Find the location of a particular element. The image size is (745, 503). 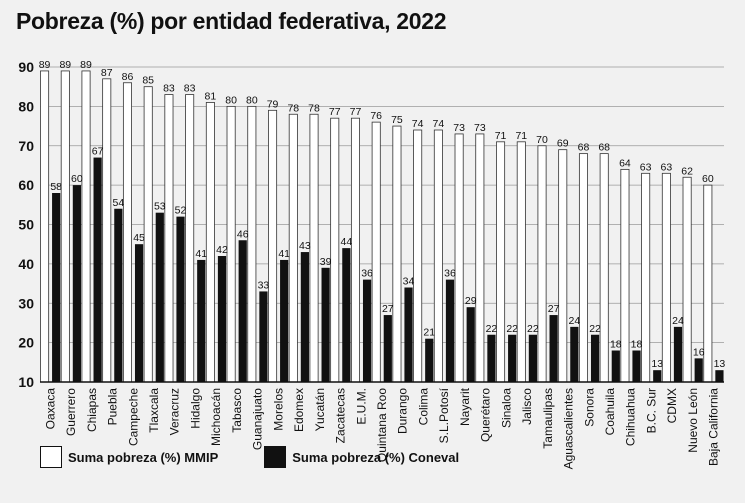

data-label-coneval-5: 53 is located at coordinates (160, 207).